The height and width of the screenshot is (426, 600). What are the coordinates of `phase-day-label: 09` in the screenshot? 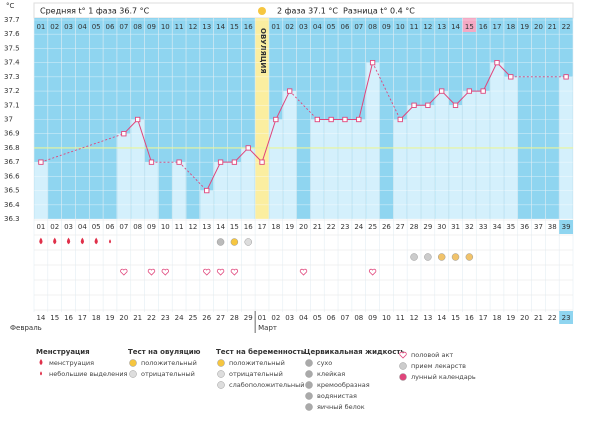 It's located at (151, 27).